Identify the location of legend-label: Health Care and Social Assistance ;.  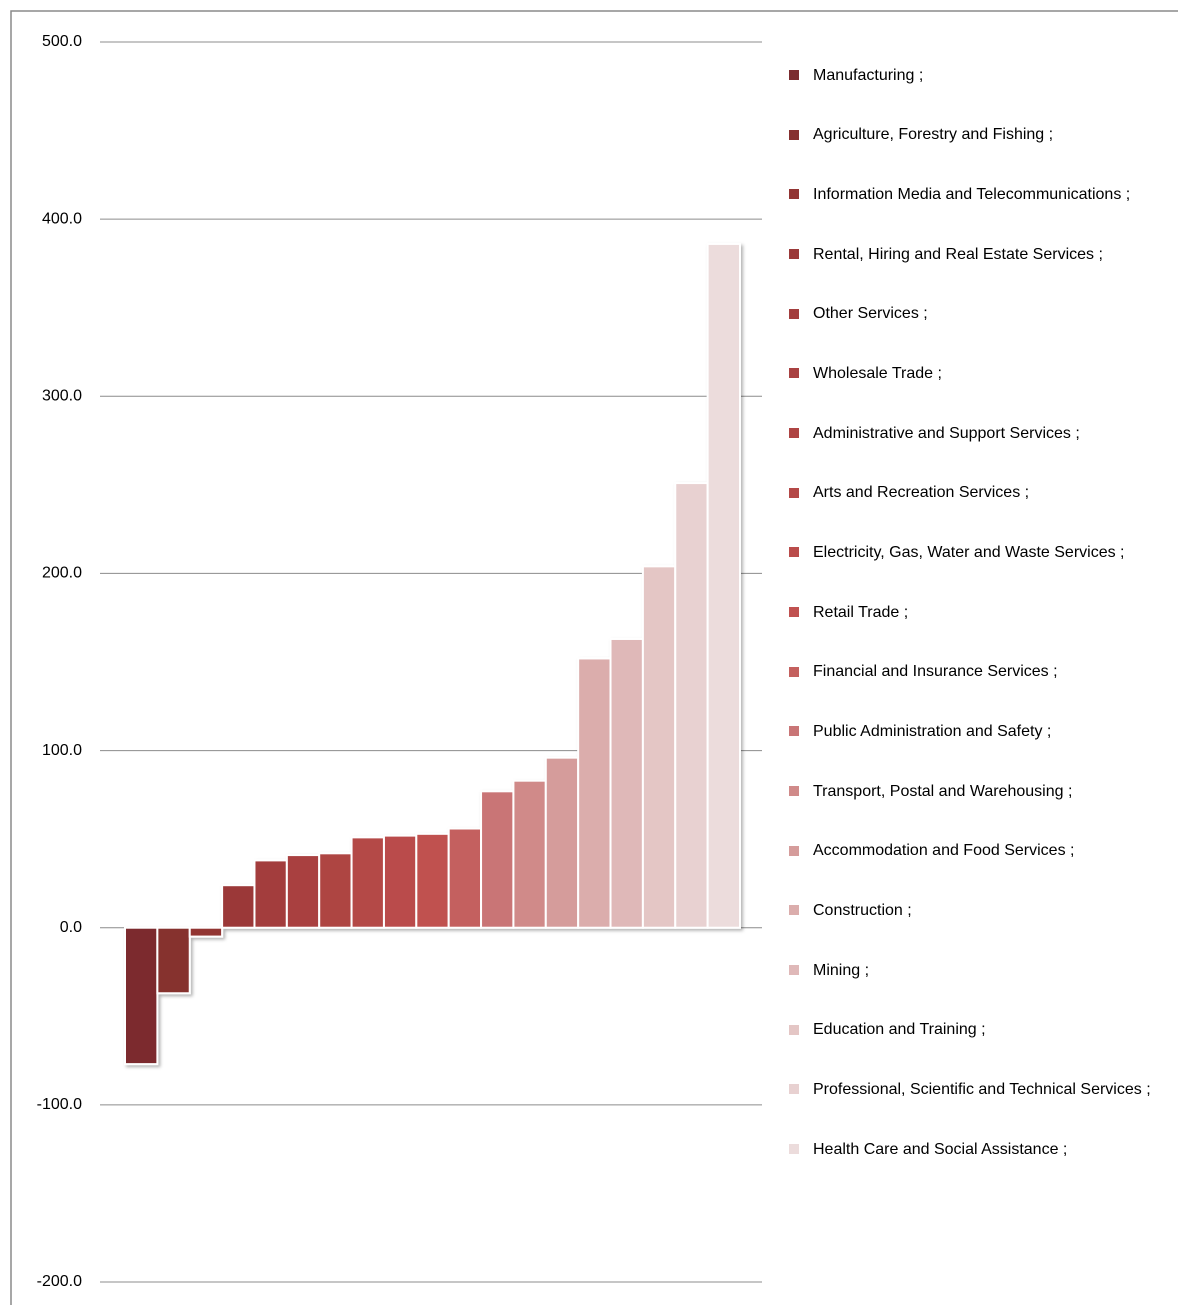
(940, 1149).